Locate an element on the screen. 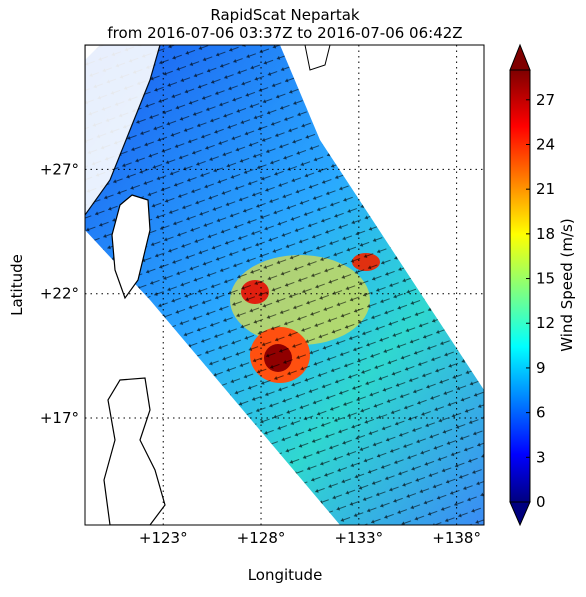 The height and width of the screenshot is (597, 586). colorbar-label: Wind Speed (m/s) is located at coordinates (567, 284).